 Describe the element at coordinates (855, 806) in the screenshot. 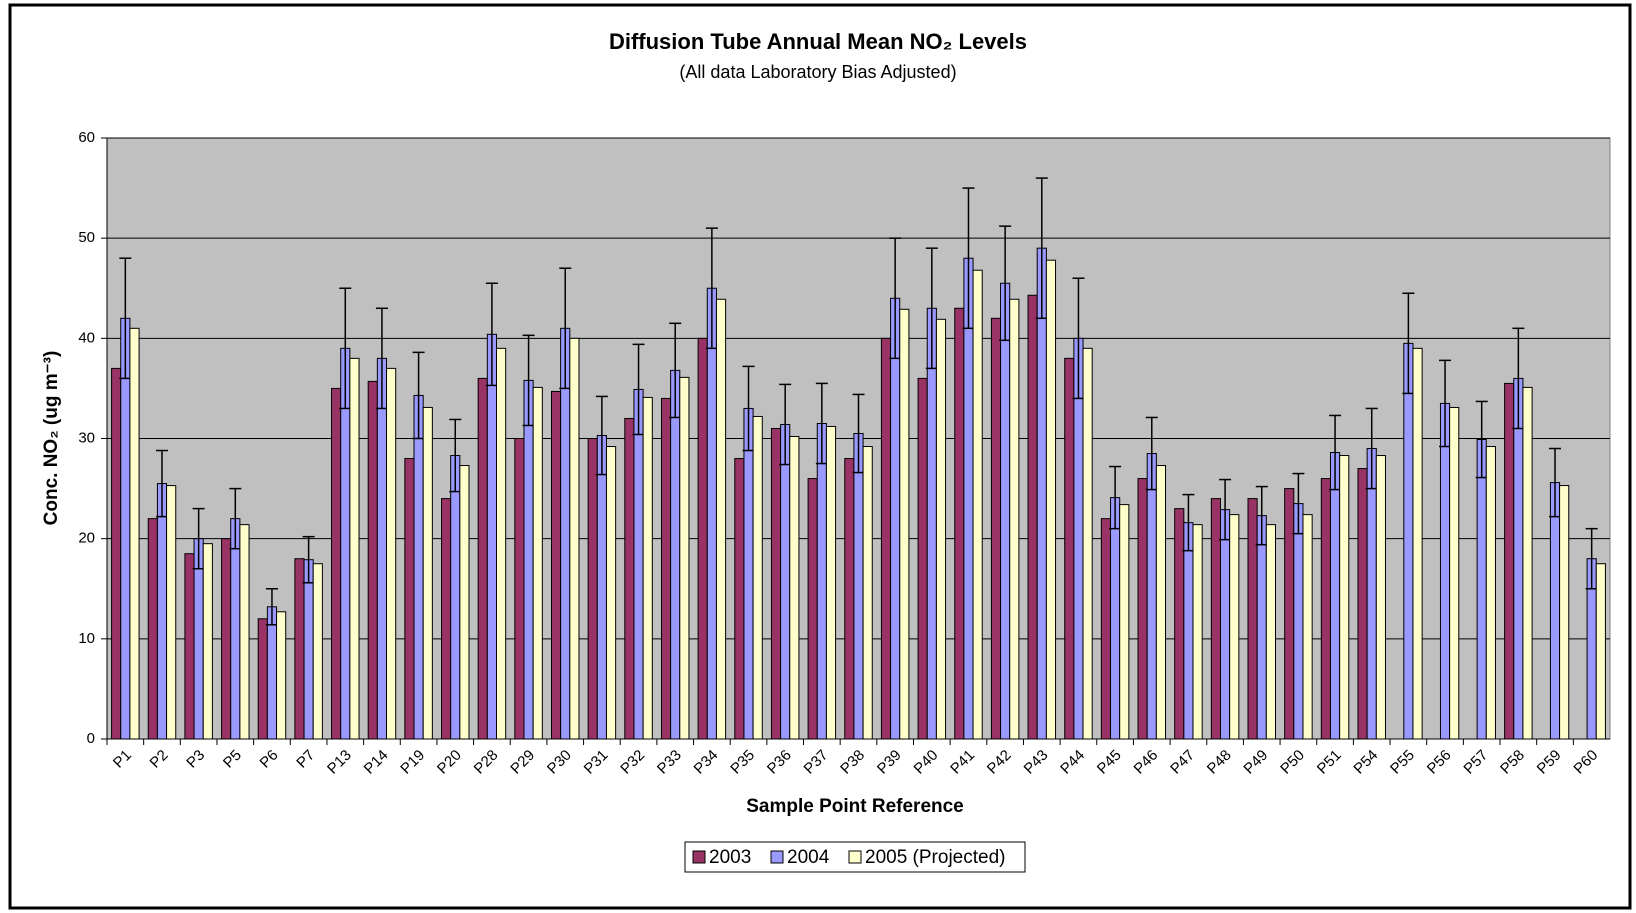

I see `x-axis-title: Sample Point Reference` at that location.